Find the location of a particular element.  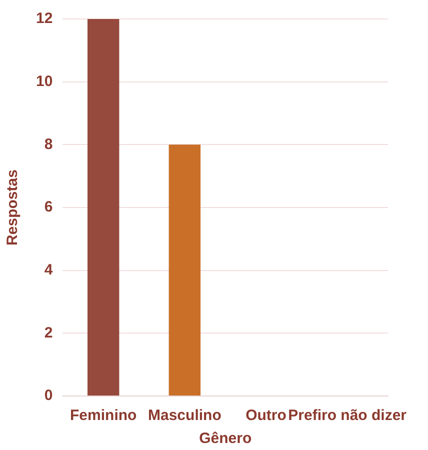

x-tick-label: Prefiro não dizer is located at coordinates (347, 415).